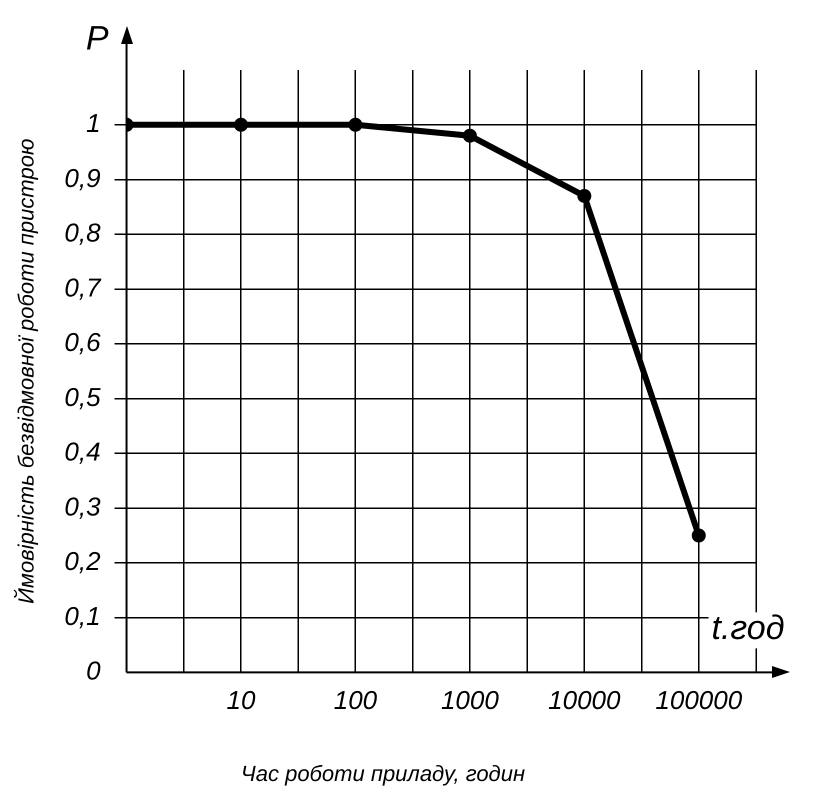 This screenshot has height=798, width=826. I want to click on y-tick-label: 0,8, so click(83, 233).